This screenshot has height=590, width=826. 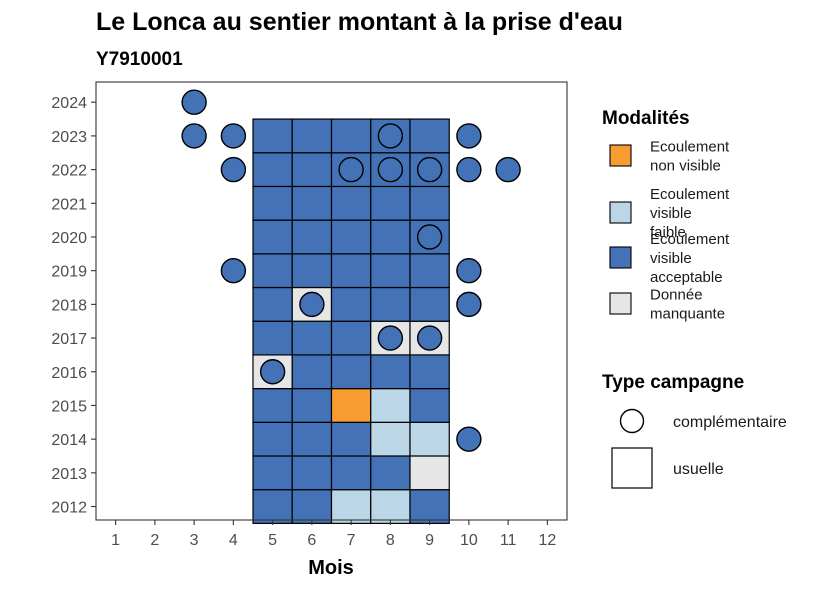 I want to click on legend-key-va, so click(x=620, y=257).